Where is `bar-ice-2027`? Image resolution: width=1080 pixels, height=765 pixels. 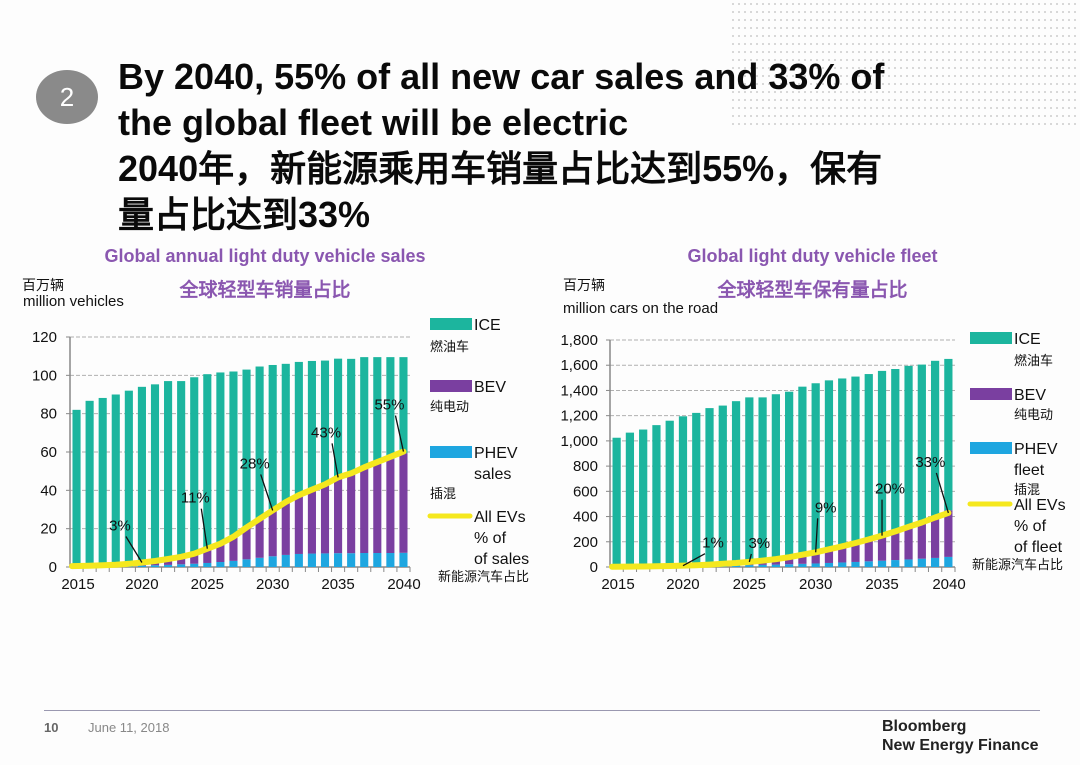
bar-ice-2027 is located at coordinates (775, 476).